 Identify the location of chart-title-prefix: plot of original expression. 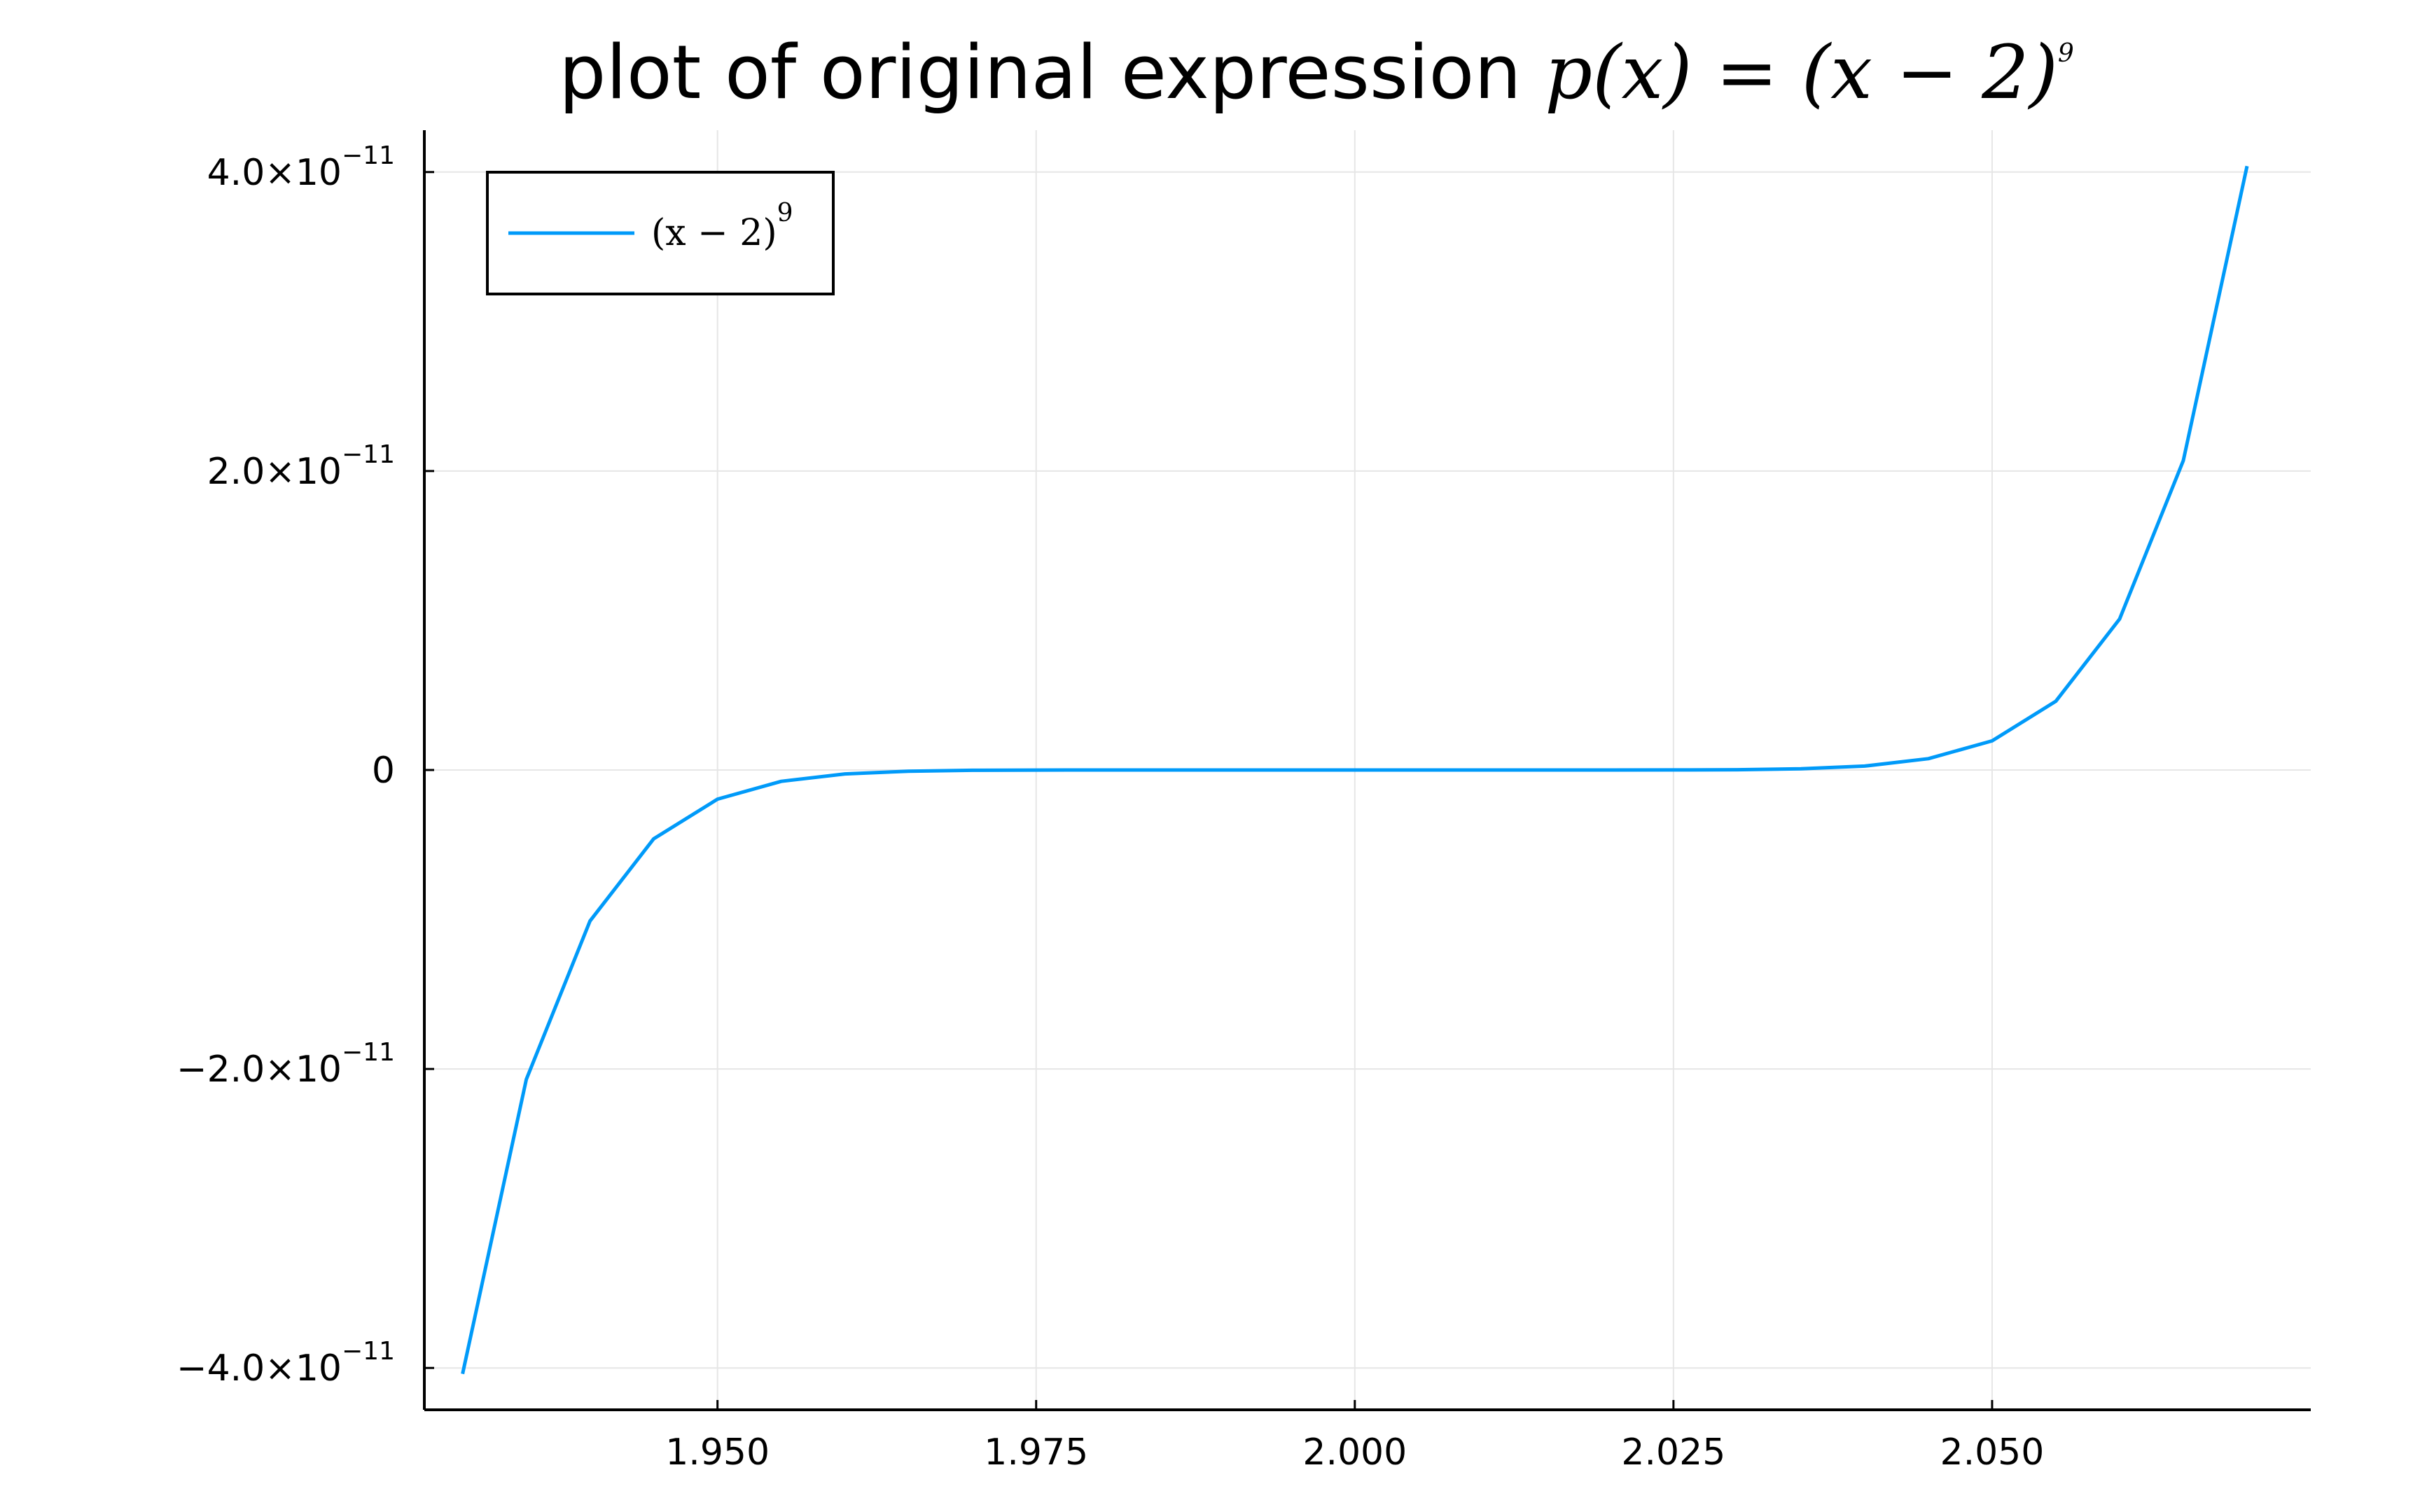
(1052, 72).